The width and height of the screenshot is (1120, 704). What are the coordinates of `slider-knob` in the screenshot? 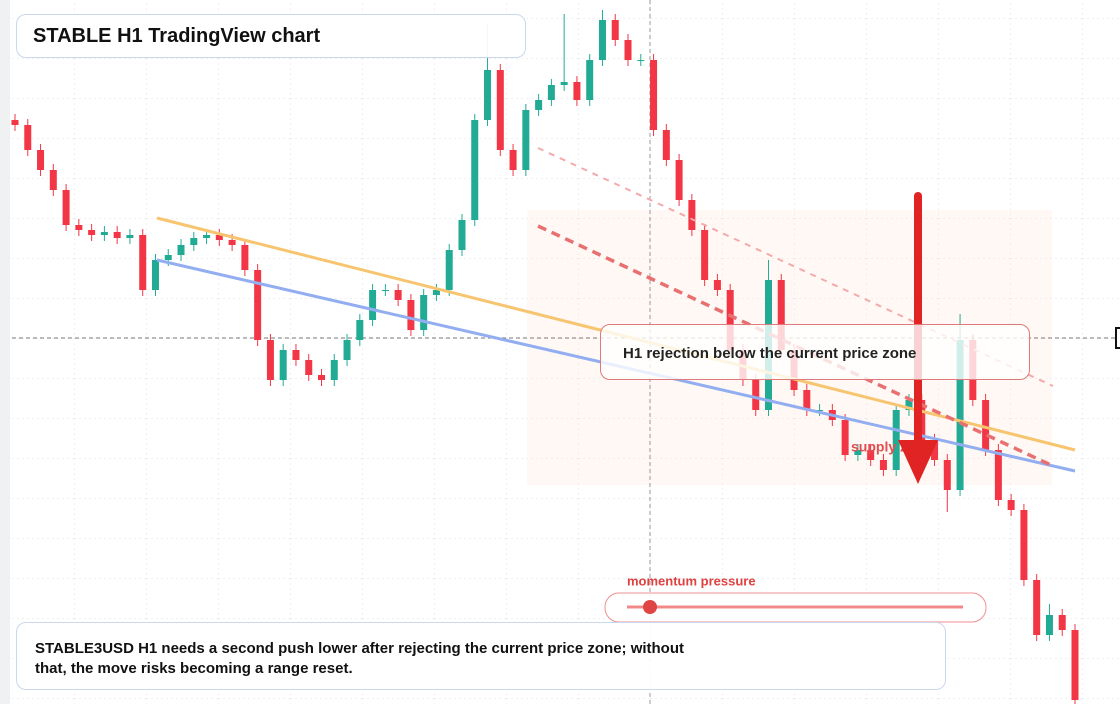 It's located at (650, 607).